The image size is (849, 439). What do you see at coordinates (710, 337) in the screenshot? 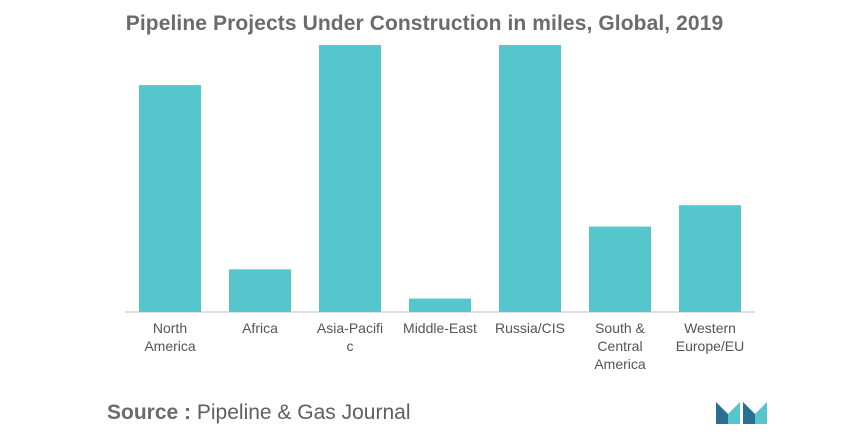
I see `x-tick-label-6: Western Europe/EU` at bounding box center [710, 337].